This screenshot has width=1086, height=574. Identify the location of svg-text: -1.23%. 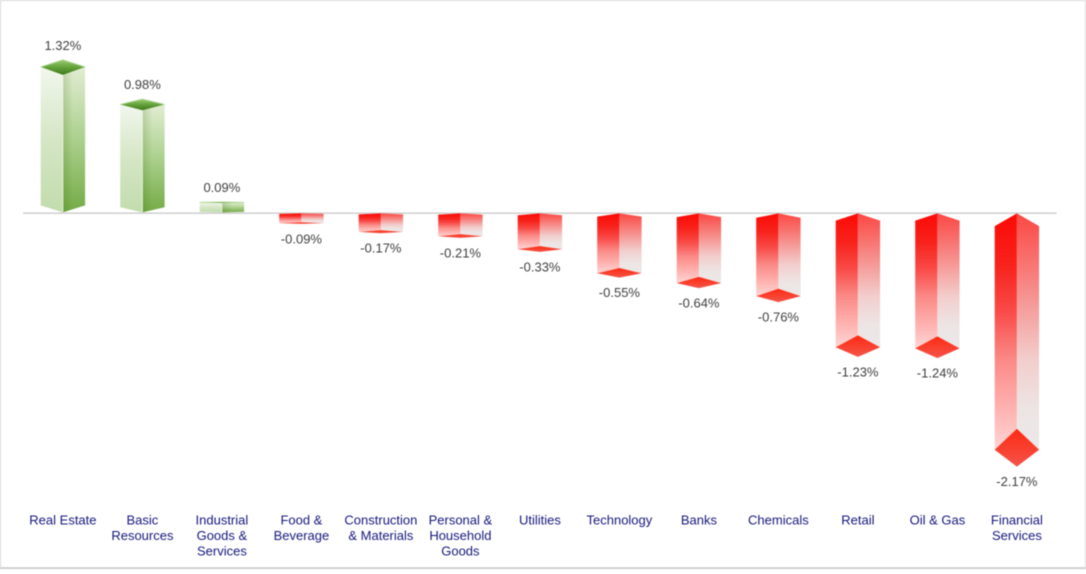
(858, 371).